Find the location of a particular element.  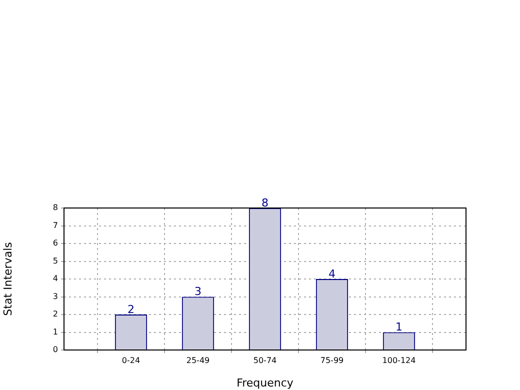

x-tick-label: 50-74 is located at coordinates (265, 360).